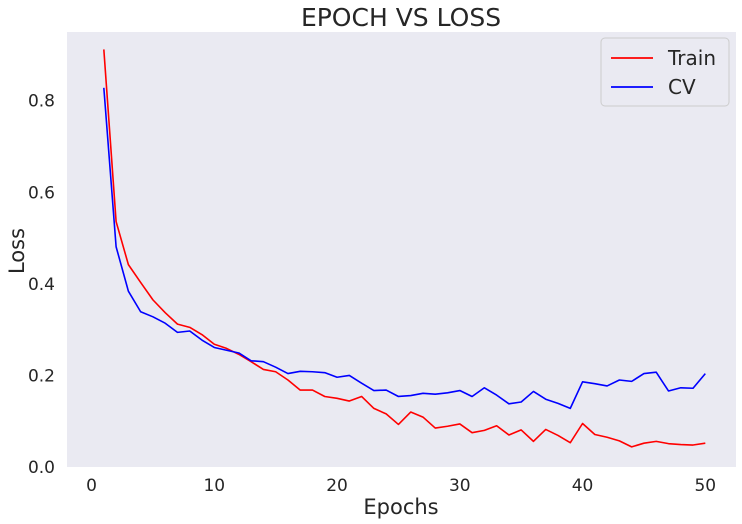  What do you see at coordinates (460, 486) in the screenshot?
I see `x-tick-label: 30` at bounding box center [460, 486].